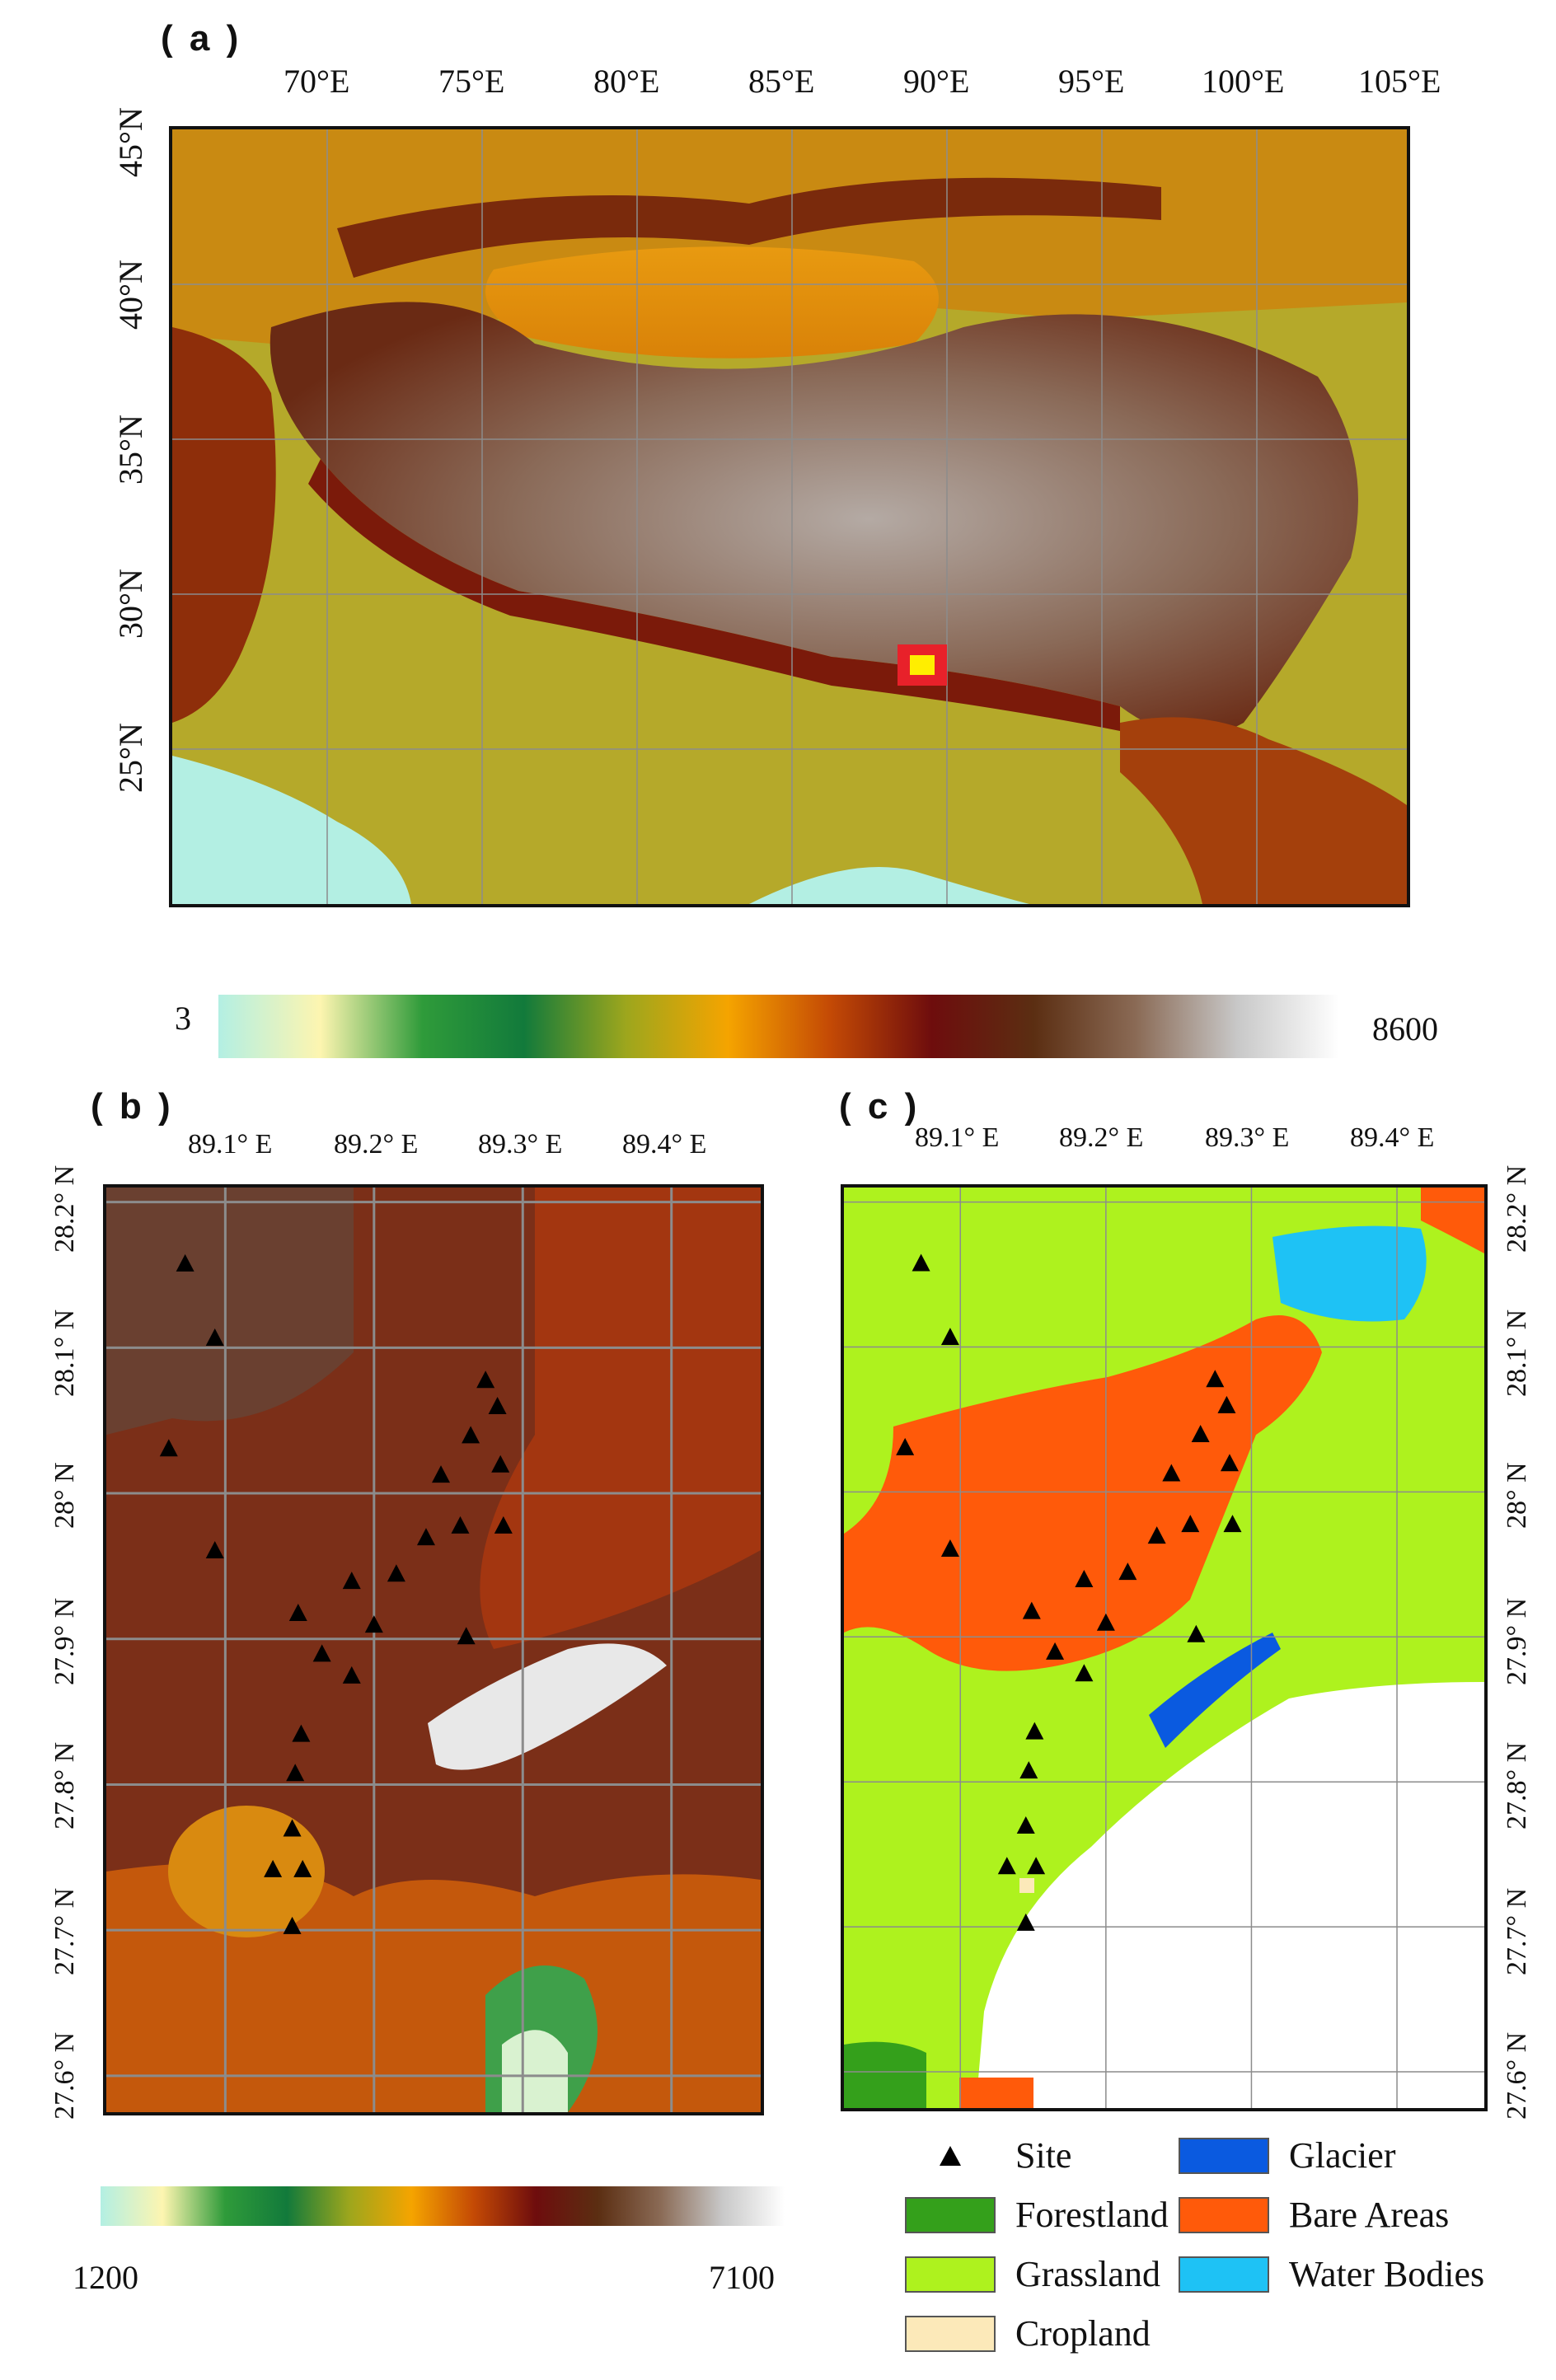 The image size is (1556, 2380). What do you see at coordinates (130, 142) in the screenshot?
I see `lat-tick-a-0: 45°N` at bounding box center [130, 142].